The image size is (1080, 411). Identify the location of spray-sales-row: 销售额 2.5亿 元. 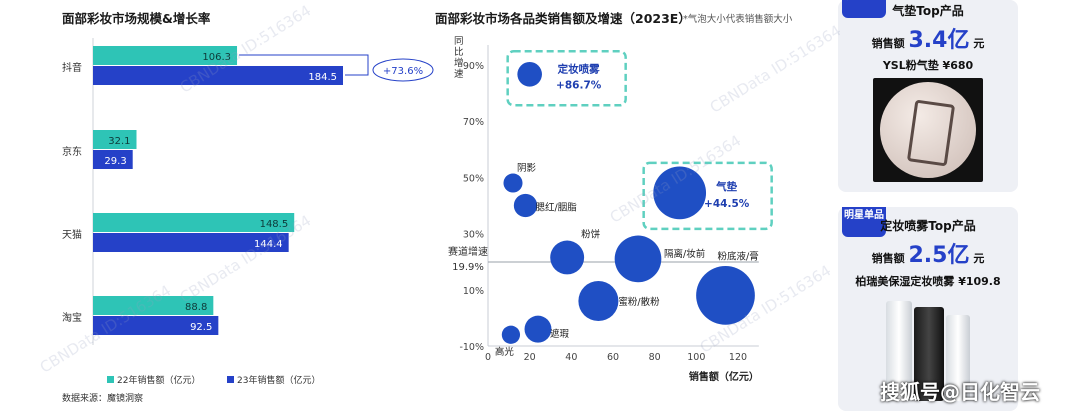
(928, 253).